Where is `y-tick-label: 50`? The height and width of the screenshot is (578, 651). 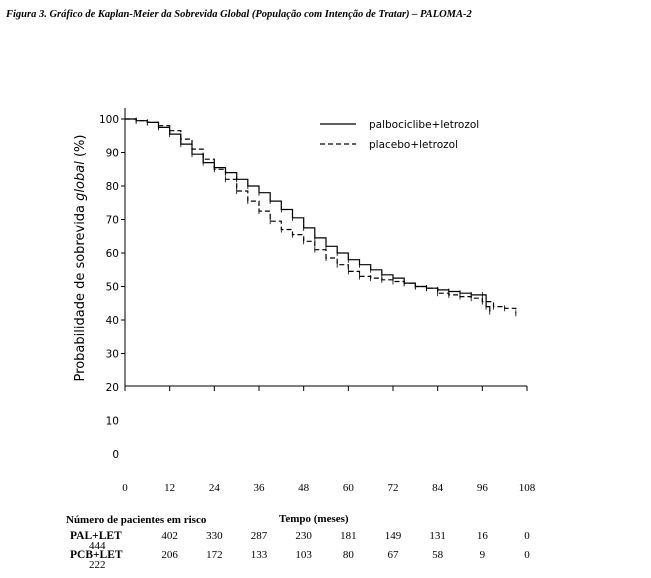 y-tick-label: 50 is located at coordinates (112, 288).